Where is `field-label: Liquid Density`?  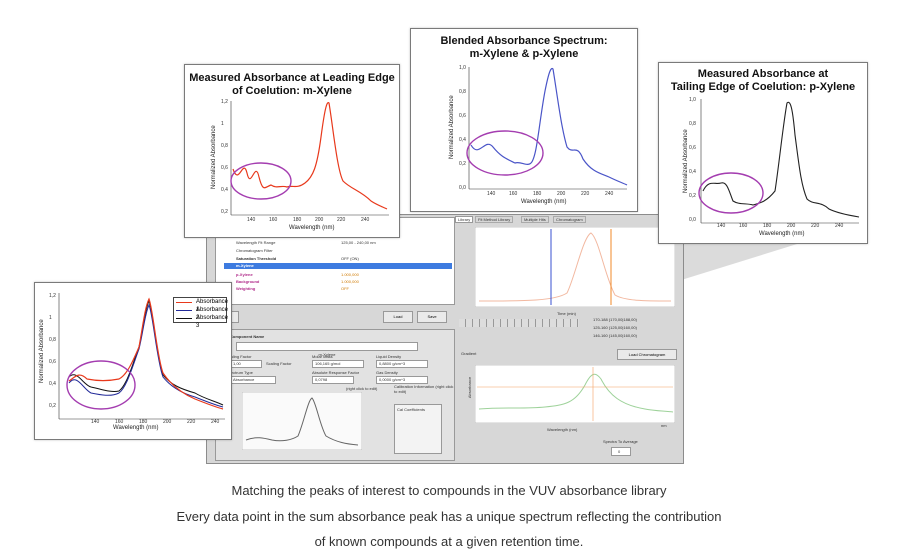 field-label: Liquid Density is located at coordinates (389, 356).